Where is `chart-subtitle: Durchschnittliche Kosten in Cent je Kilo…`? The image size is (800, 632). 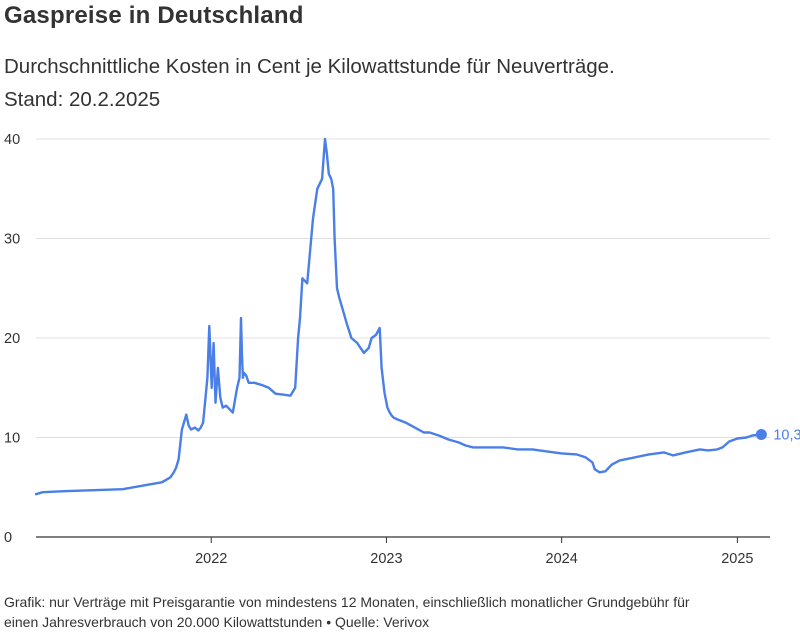 chart-subtitle: Durchschnittliche Kosten in Cent je Kilo… is located at coordinates (399, 83).